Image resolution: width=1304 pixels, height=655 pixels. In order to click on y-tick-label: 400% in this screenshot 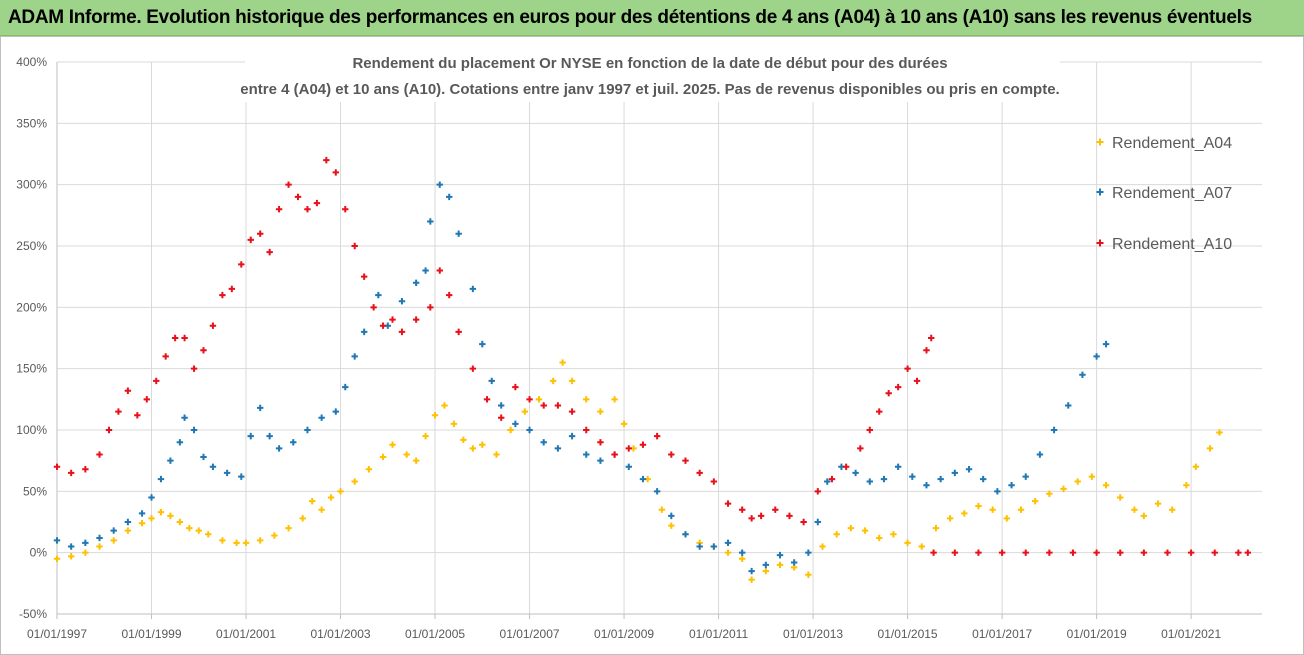, I will do `click(31, 62)`.